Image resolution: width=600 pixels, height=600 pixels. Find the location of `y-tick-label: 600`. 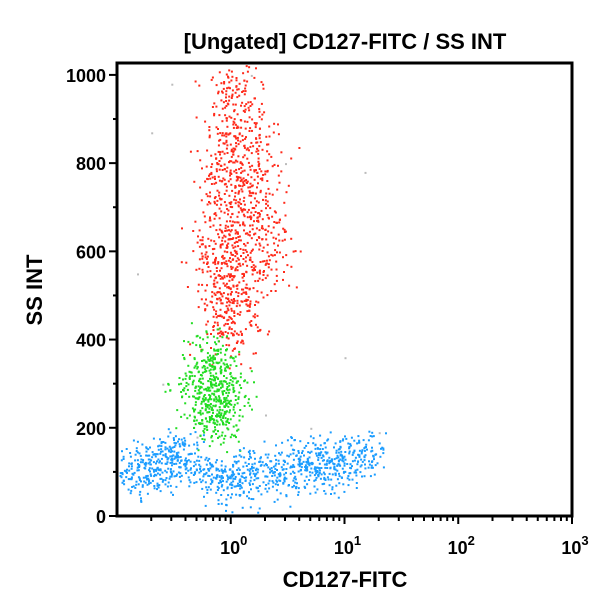

y-tick-label: 600 is located at coordinates (91, 252).